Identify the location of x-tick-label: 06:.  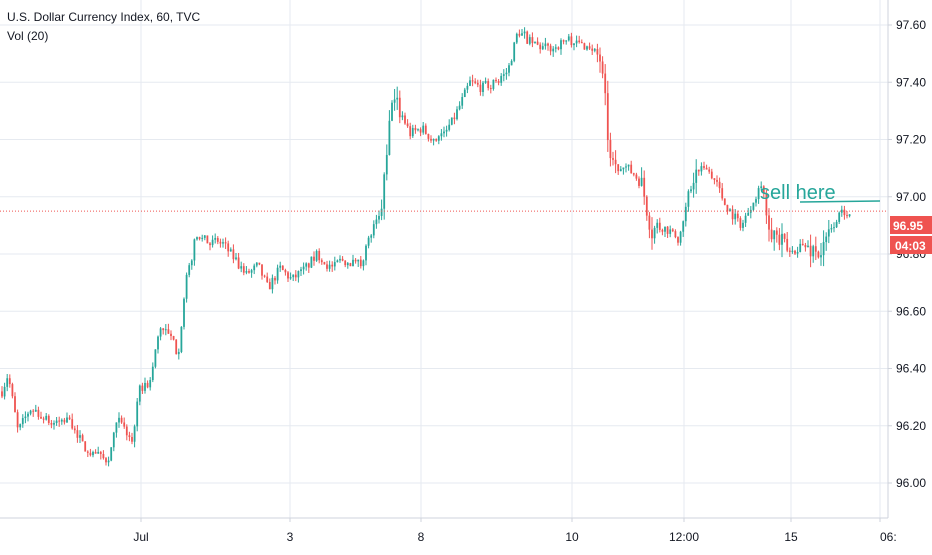
(888, 537).